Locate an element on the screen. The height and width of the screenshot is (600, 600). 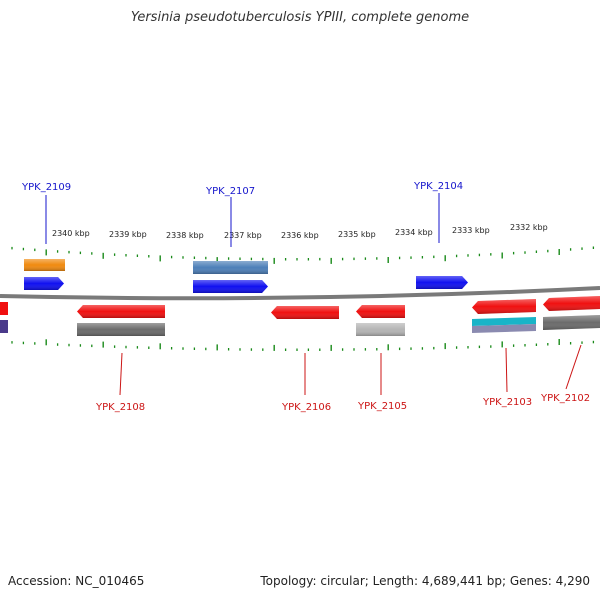
gene-left-edge-feature is located at coordinates (4, 317).